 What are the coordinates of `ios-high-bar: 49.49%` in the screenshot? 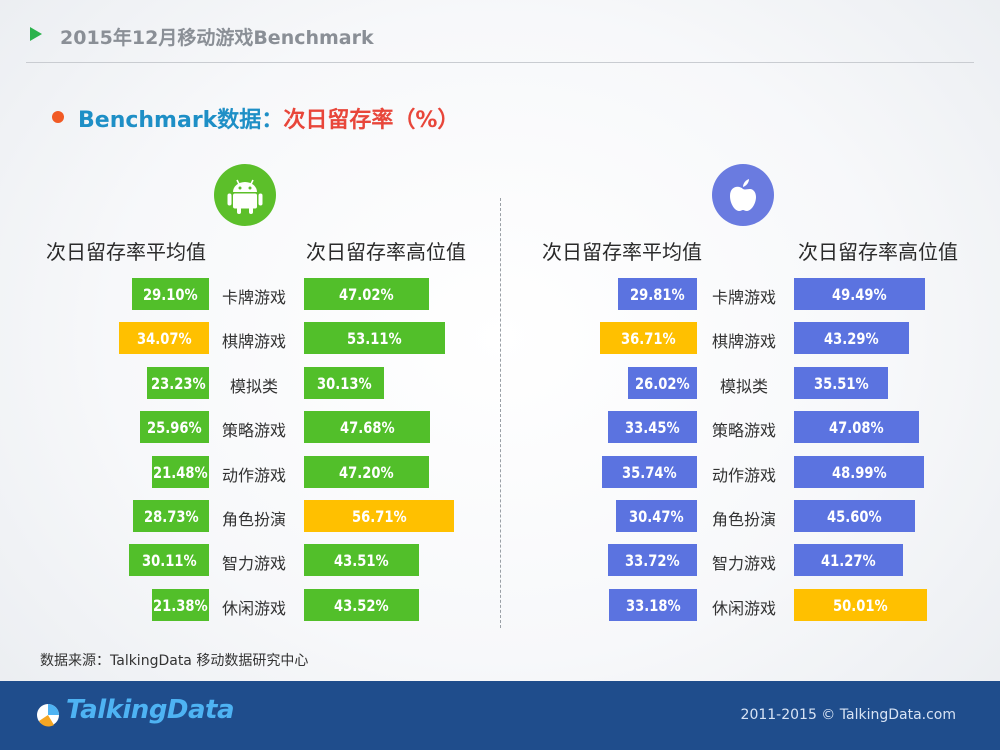 It's located at (860, 294).